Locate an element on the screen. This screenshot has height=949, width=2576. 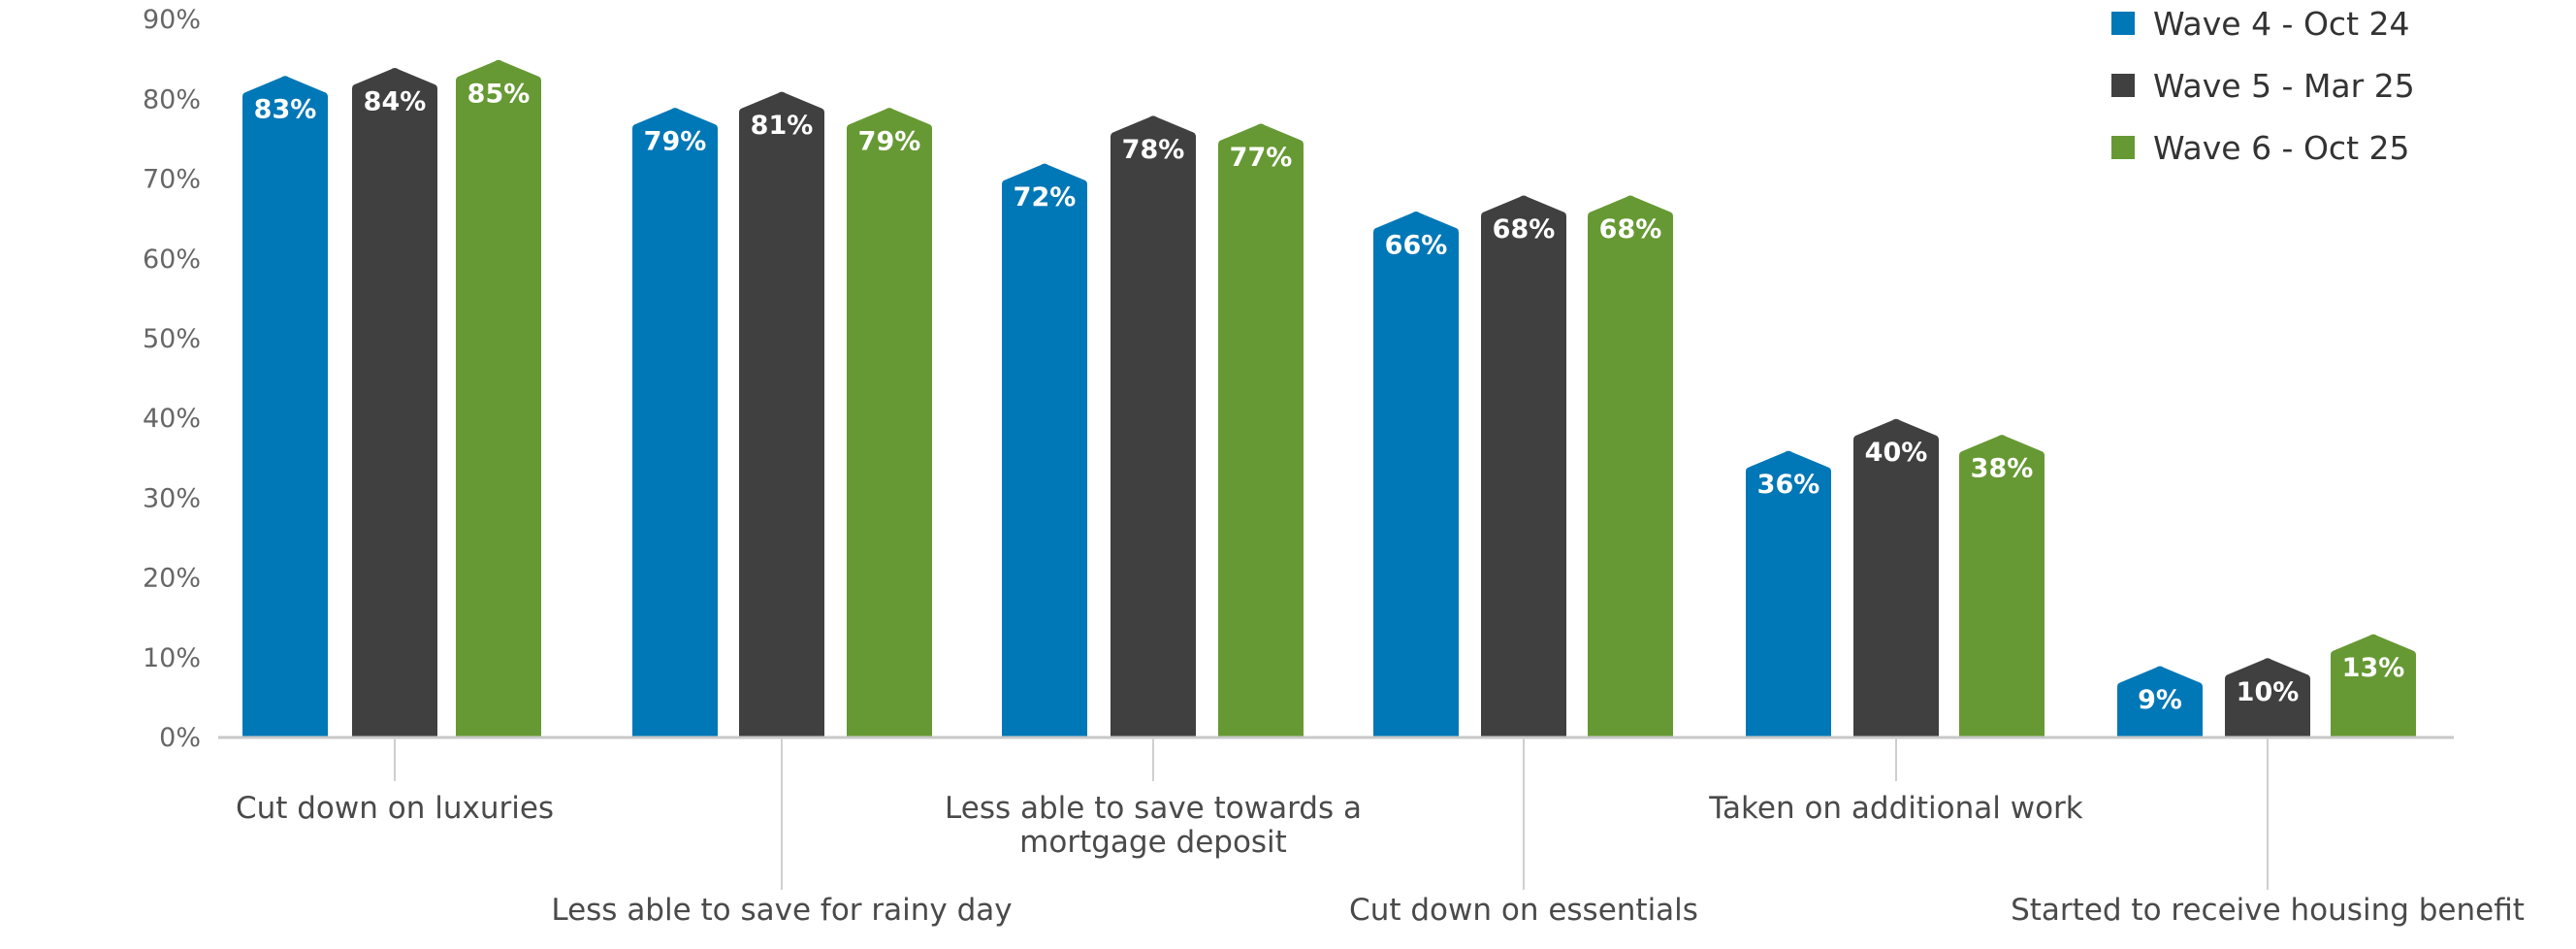
legend-label: Wave 6 - Oct 25 is located at coordinates (2281, 148).